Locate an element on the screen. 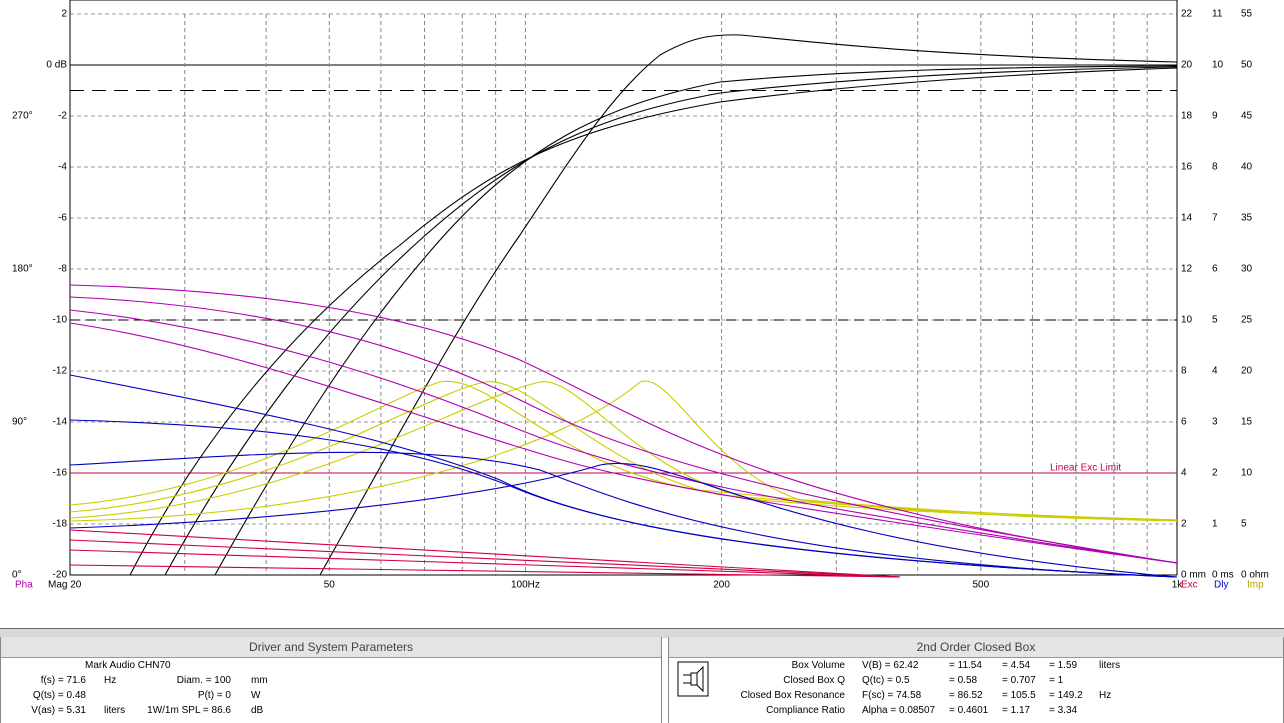  right-tick-label: 35 is located at coordinates (1247, 218).